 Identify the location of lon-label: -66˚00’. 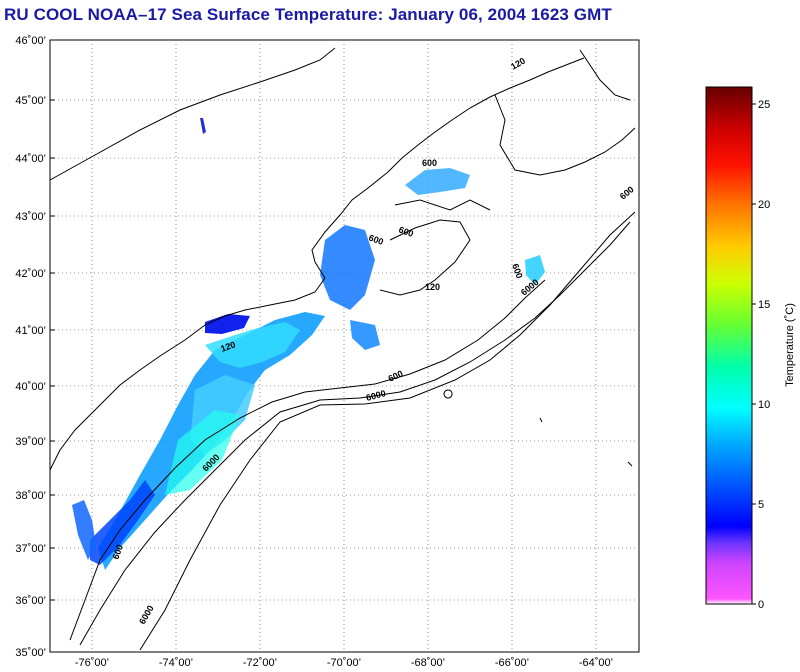
(512, 663).